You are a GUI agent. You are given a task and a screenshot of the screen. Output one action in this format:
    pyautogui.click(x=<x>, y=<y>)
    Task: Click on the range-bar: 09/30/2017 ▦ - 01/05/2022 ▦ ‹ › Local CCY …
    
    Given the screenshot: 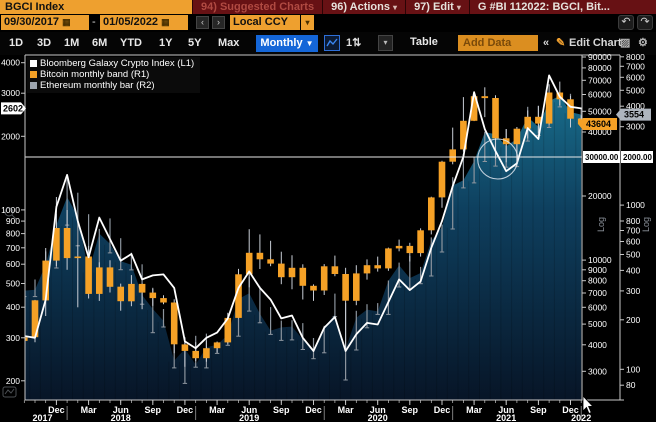 What is the action you would take?
    pyautogui.click(x=328, y=23)
    